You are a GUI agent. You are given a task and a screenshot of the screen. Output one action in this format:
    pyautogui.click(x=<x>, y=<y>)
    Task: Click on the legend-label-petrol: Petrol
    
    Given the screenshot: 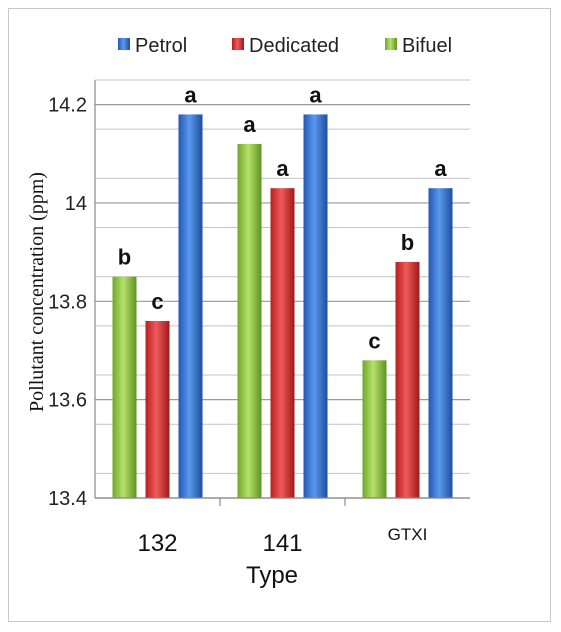 What is the action you would take?
    pyautogui.click(x=161, y=46)
    